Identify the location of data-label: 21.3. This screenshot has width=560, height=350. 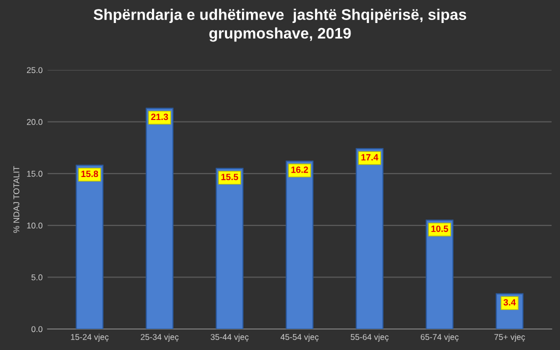
(159, 117).